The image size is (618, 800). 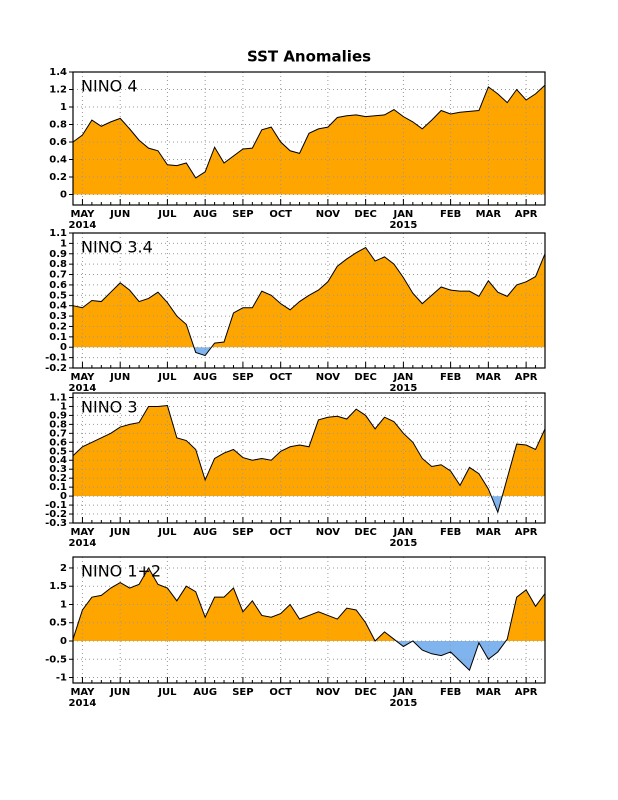 What do you see at coordinates (56, 523) in the screenshot?
I see `y-tick-label: -0.3` at bounding box center [56, 523].